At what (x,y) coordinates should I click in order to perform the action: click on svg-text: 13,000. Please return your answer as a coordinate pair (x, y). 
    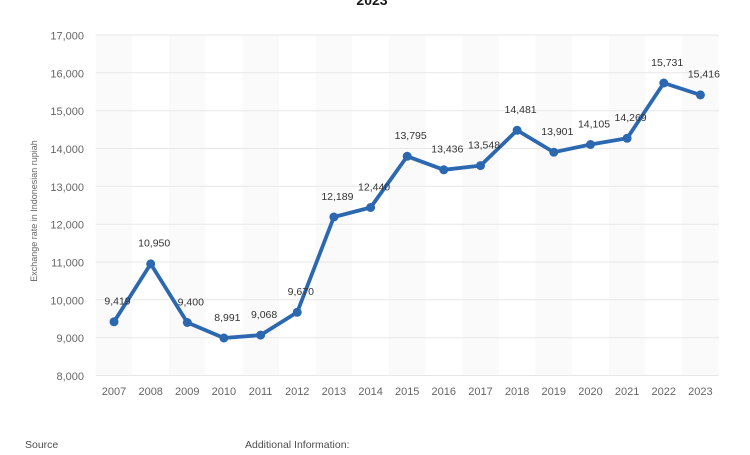
    Looking at the image, I should click on (67, 188).